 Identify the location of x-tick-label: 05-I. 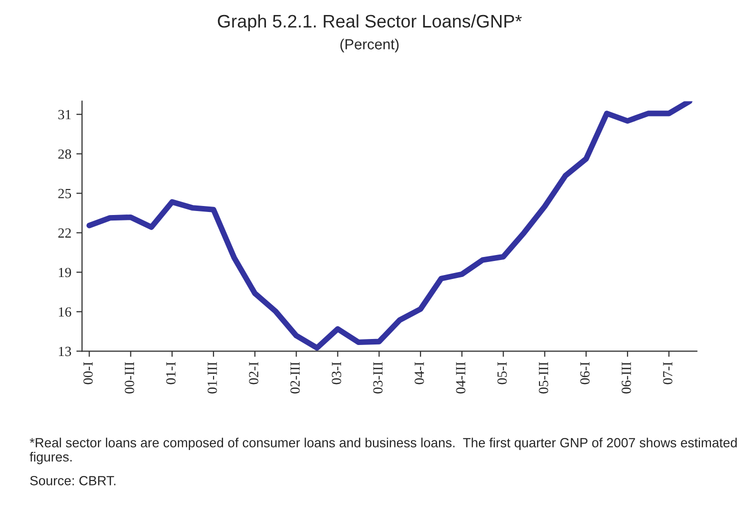
(502, 373).